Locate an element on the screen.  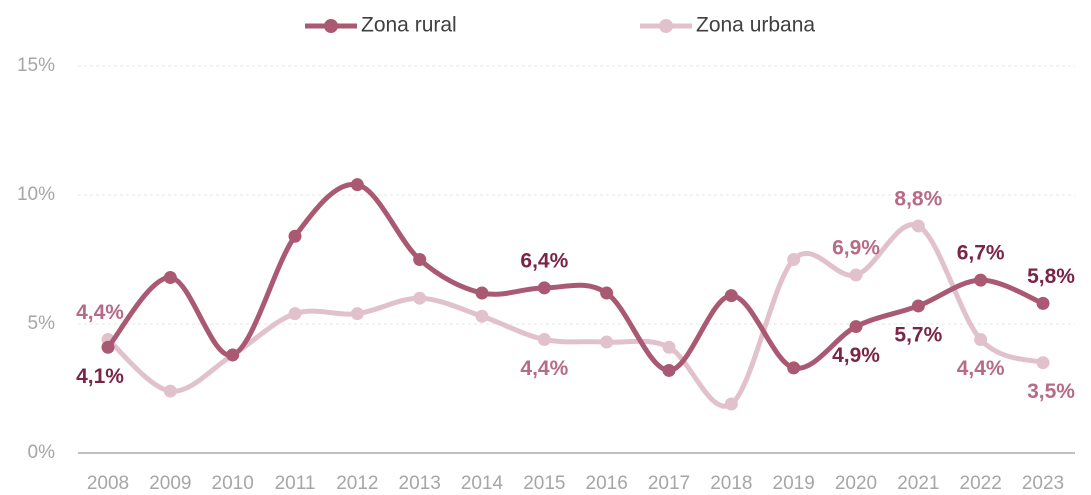
x-tick-label: 2023 is located at coordinates (1043, 483).